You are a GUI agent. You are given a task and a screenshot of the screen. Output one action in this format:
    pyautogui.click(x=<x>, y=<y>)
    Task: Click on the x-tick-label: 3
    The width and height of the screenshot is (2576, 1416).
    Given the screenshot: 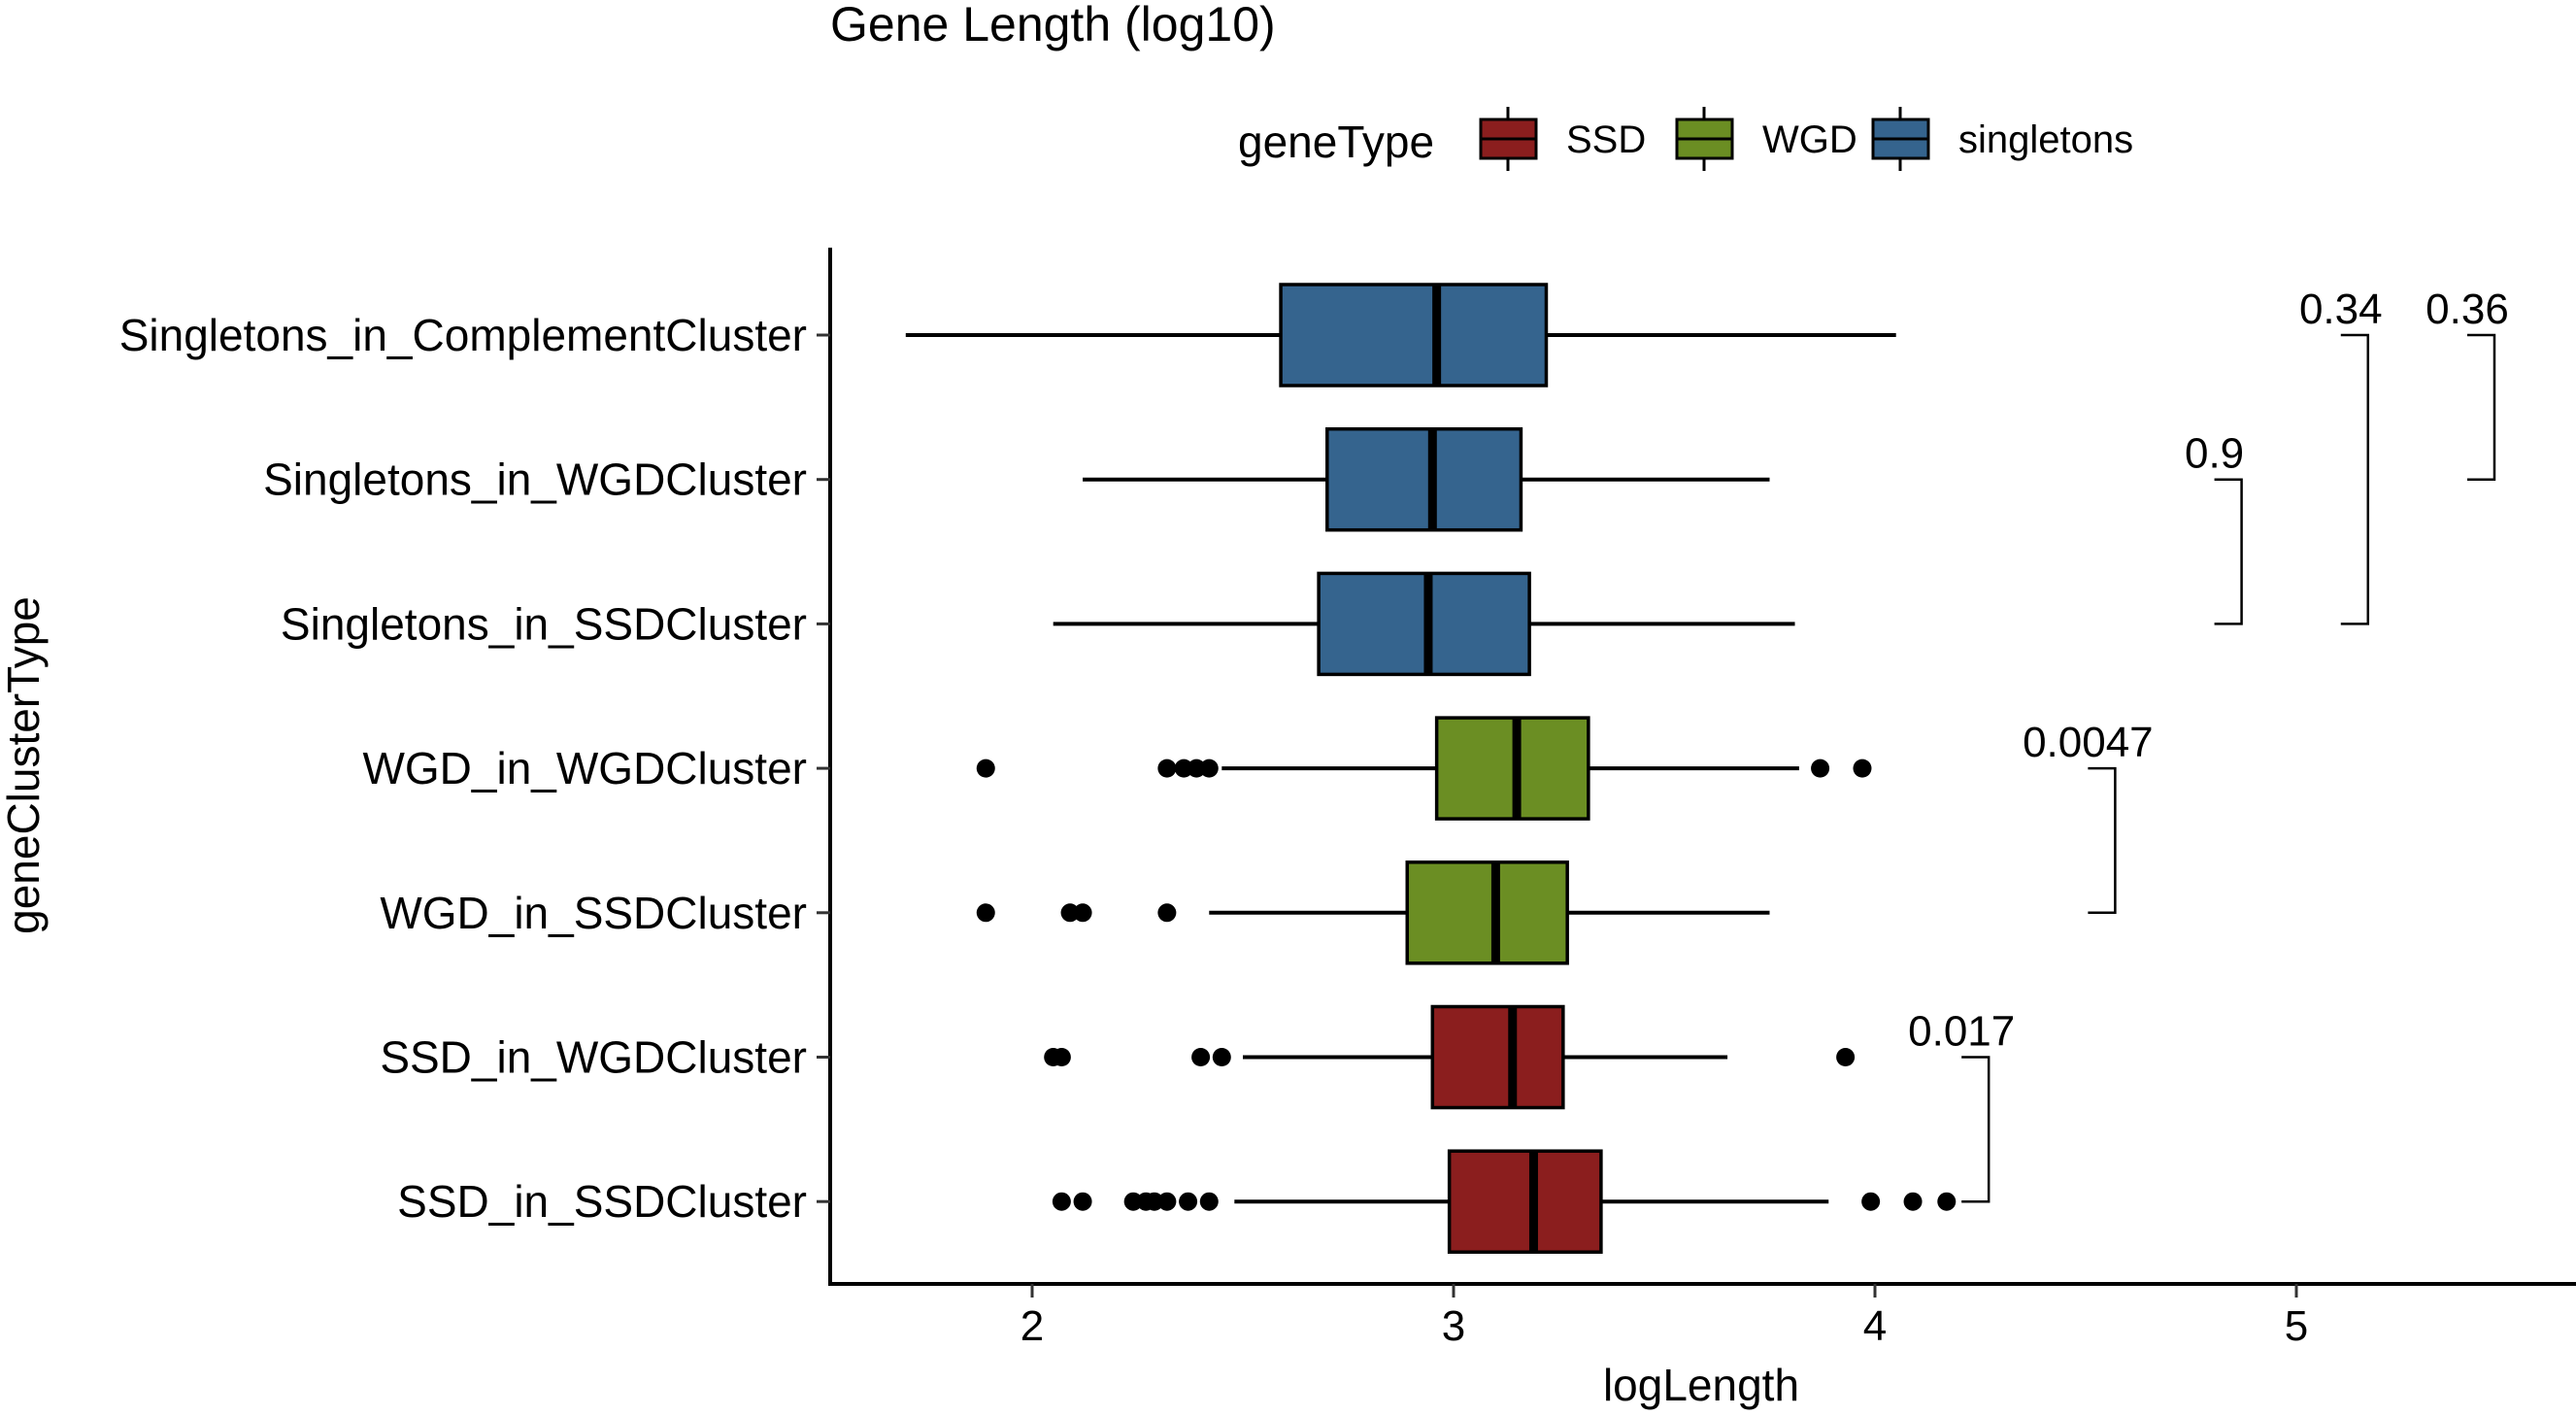 What is the action you would take?
    pyautogui.click(x=1453, y=1326)
    